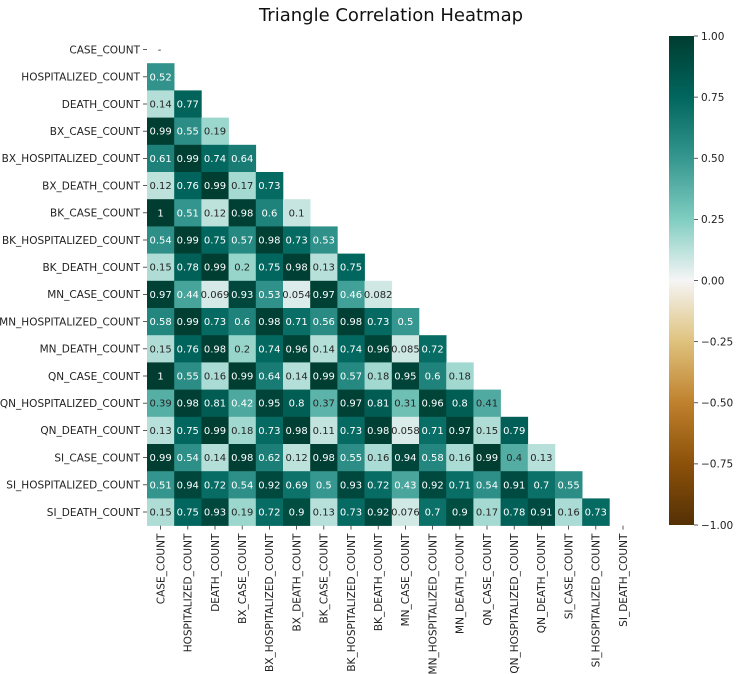  What do you see at coordinates (242, 295) in the screenshot?
I see `cell-value-label: 0.93` at bounding box center [242, 295].